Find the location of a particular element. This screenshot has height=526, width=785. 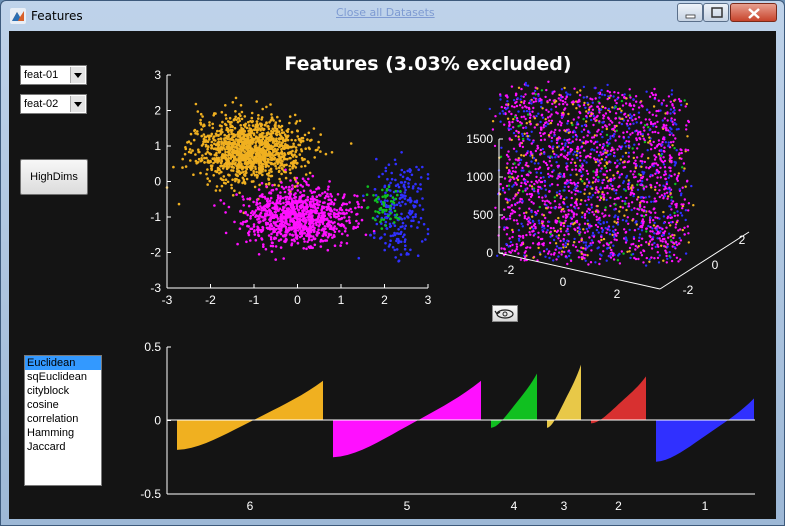

x-feature-select: feat-01 is located at coordinates (53, 75).